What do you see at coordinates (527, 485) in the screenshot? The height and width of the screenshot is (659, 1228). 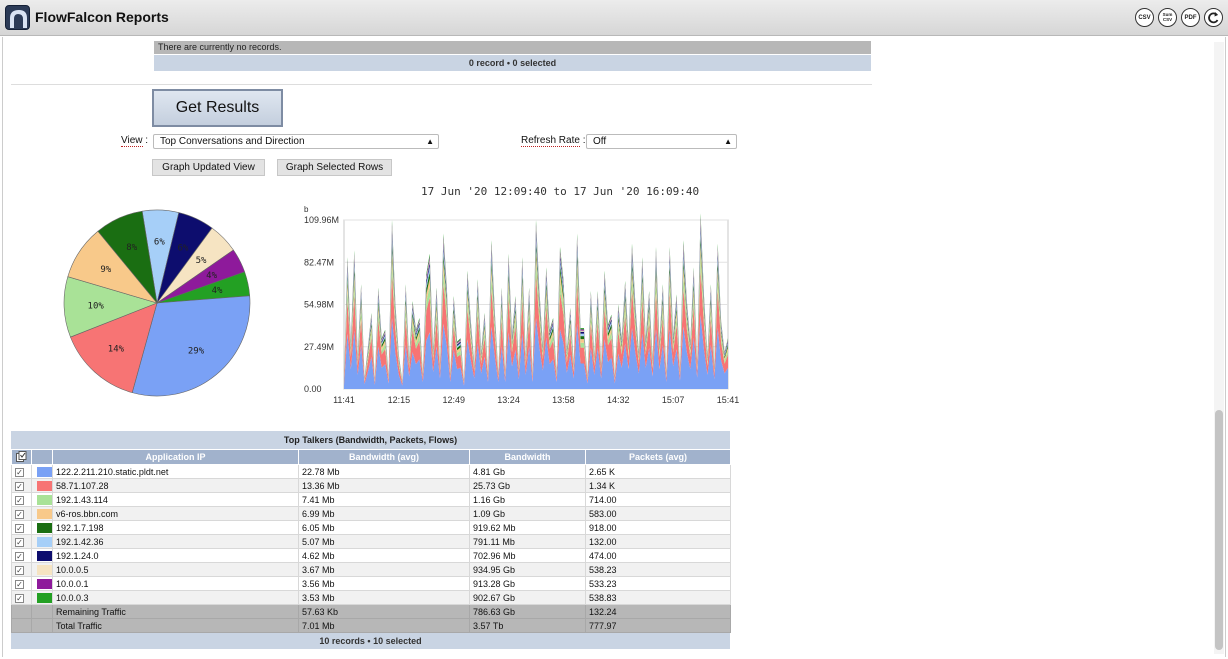 I see `cell-bandwidth: 25.73 Gb` at bounding box center [527, 485].